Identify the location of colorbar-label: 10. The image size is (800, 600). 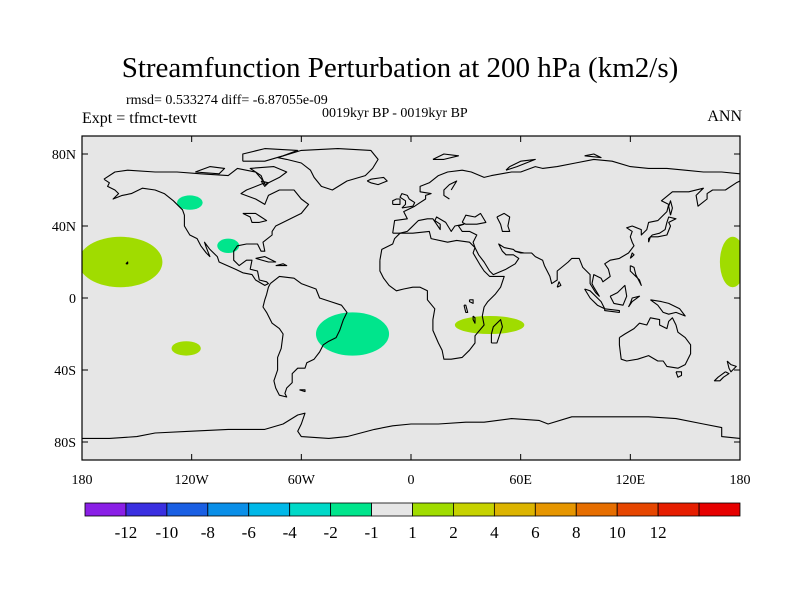
(617, 532).